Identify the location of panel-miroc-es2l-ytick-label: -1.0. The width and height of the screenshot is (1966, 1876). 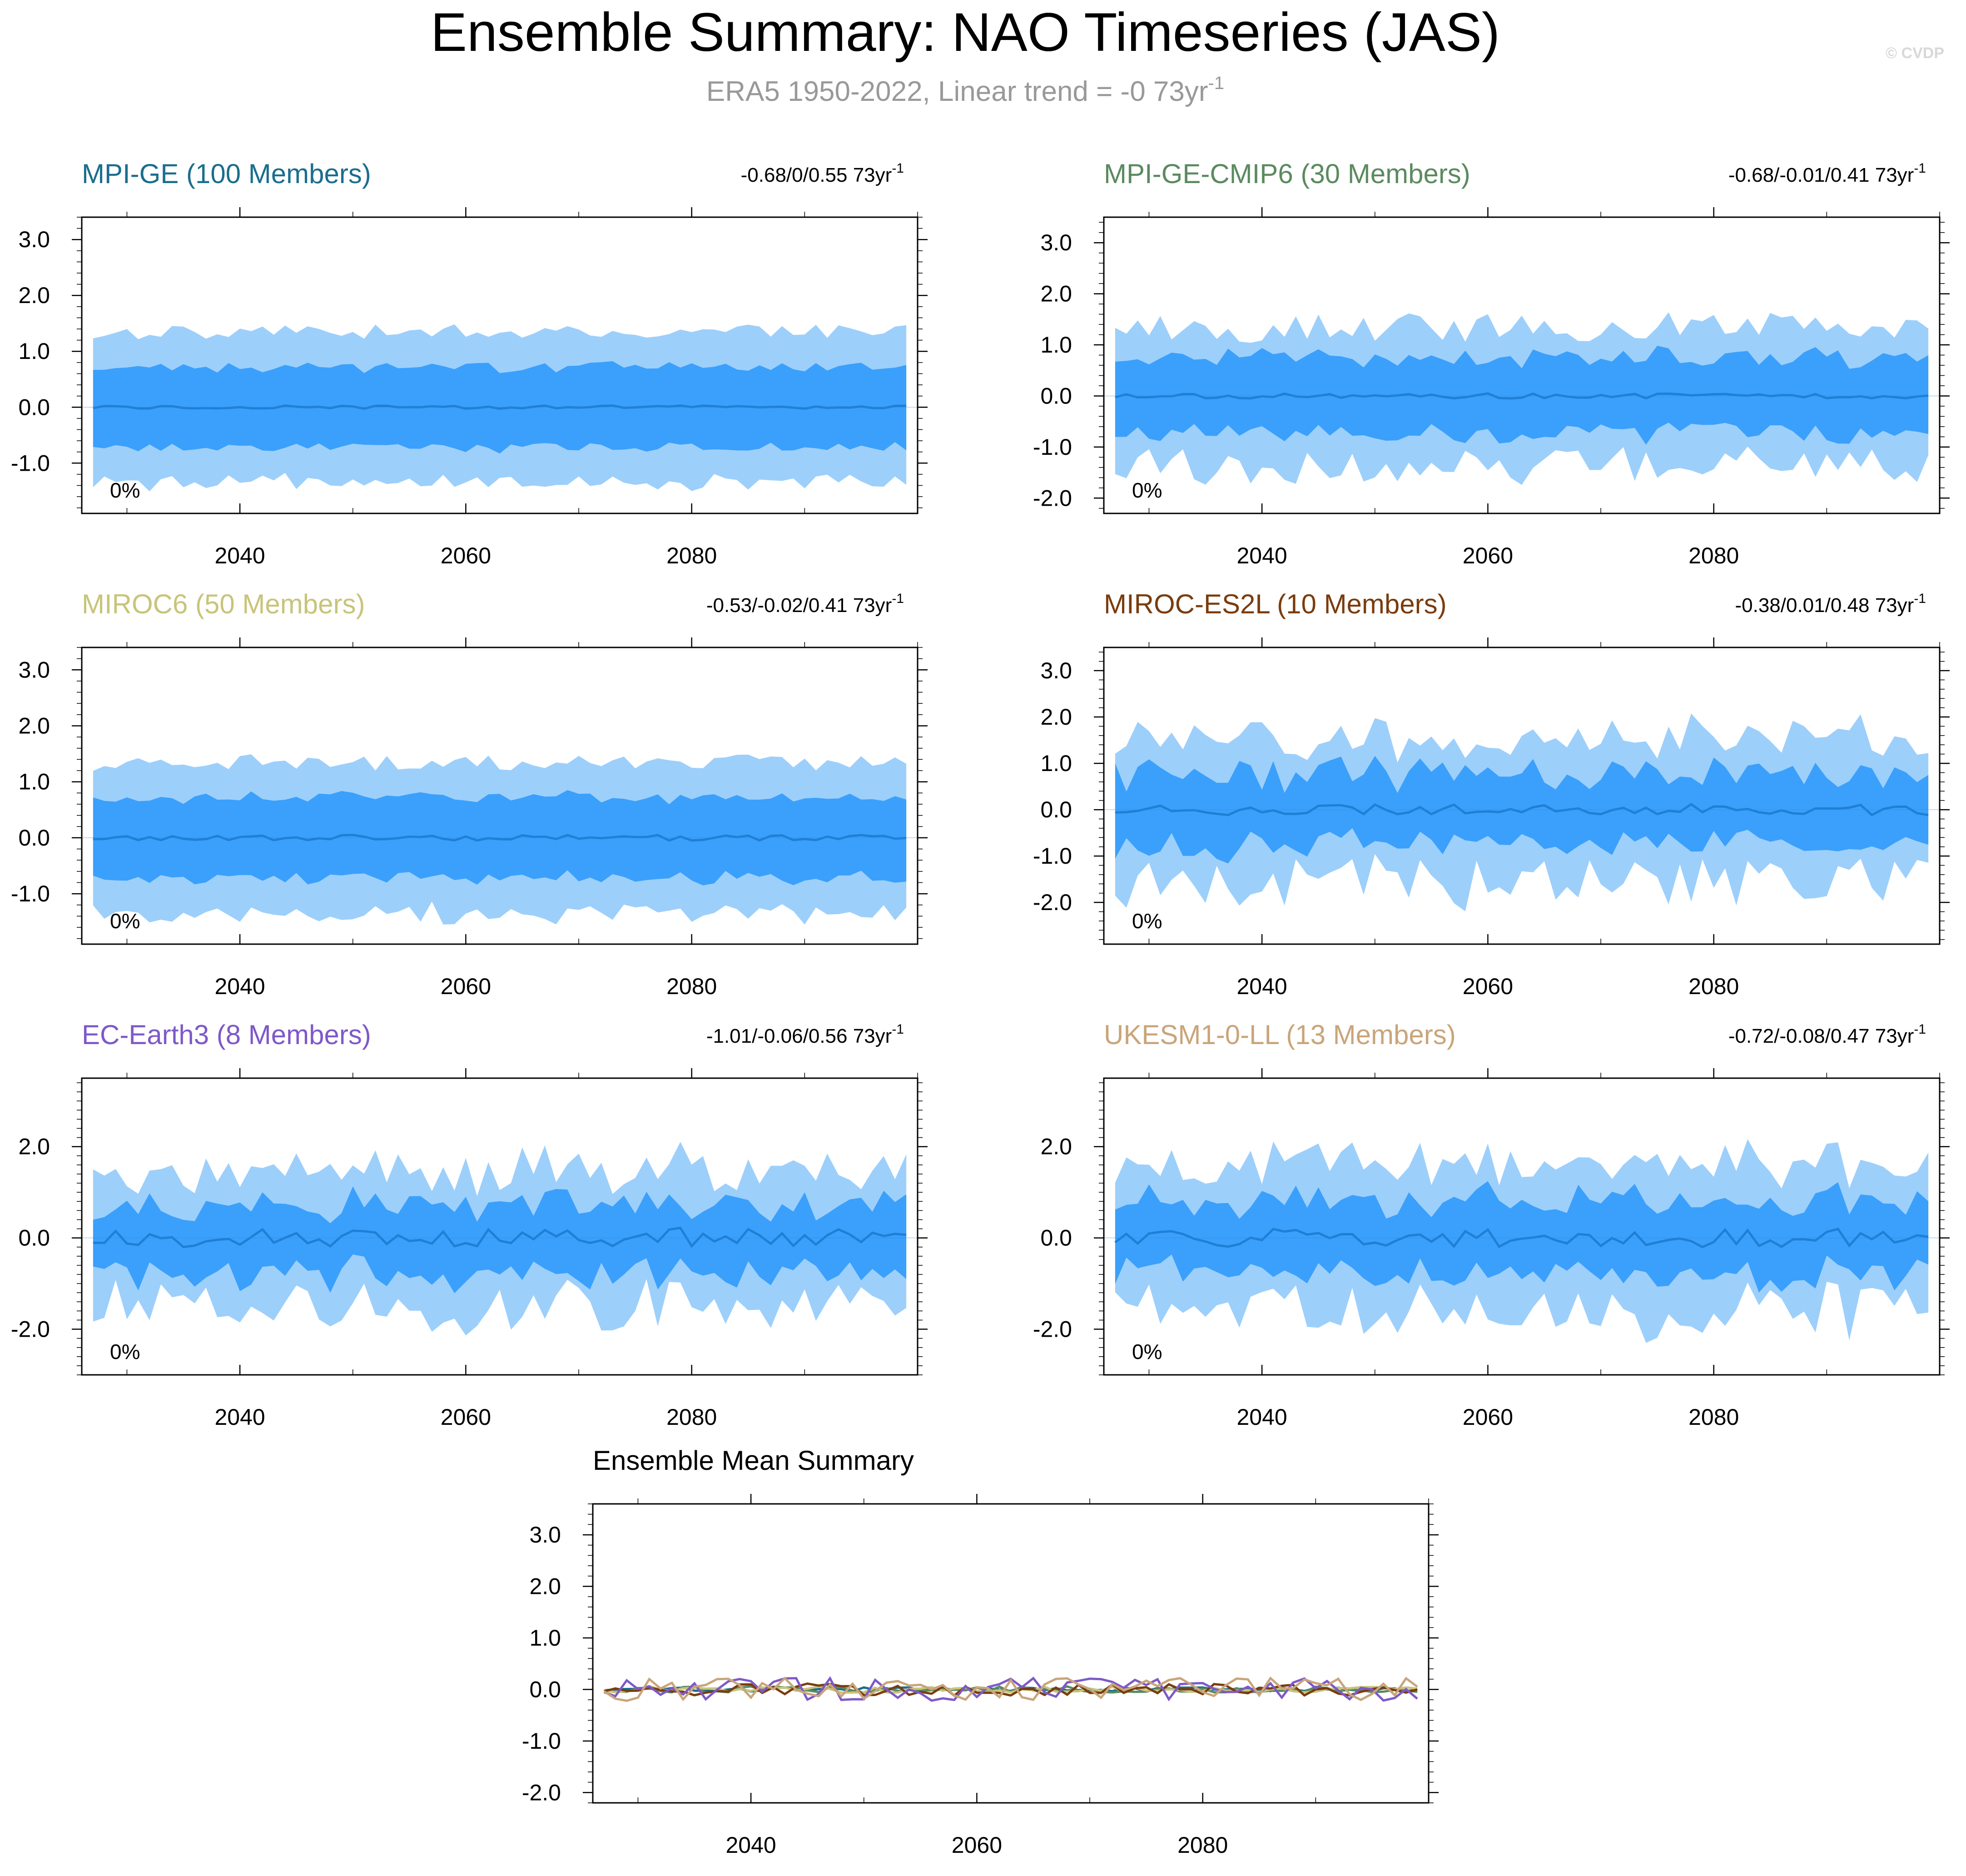
(1052, 856).